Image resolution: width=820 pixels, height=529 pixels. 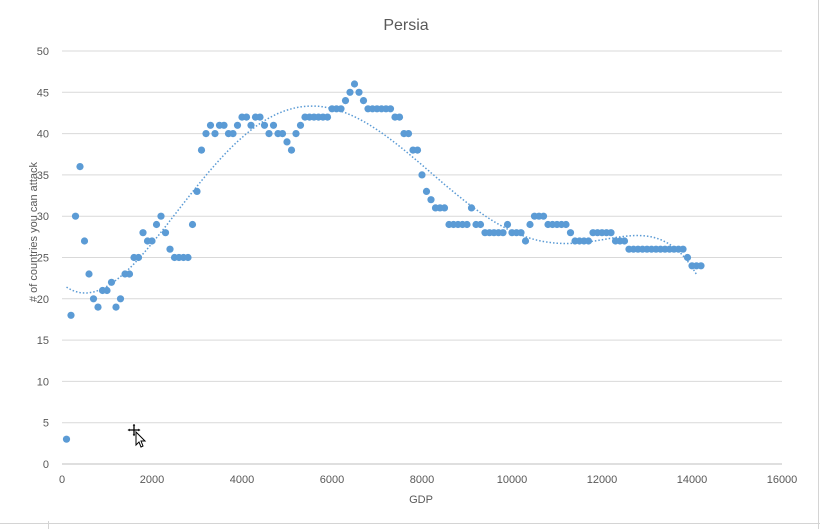 I want to click on y-tick-label: 35, so click(x=43, y=176).